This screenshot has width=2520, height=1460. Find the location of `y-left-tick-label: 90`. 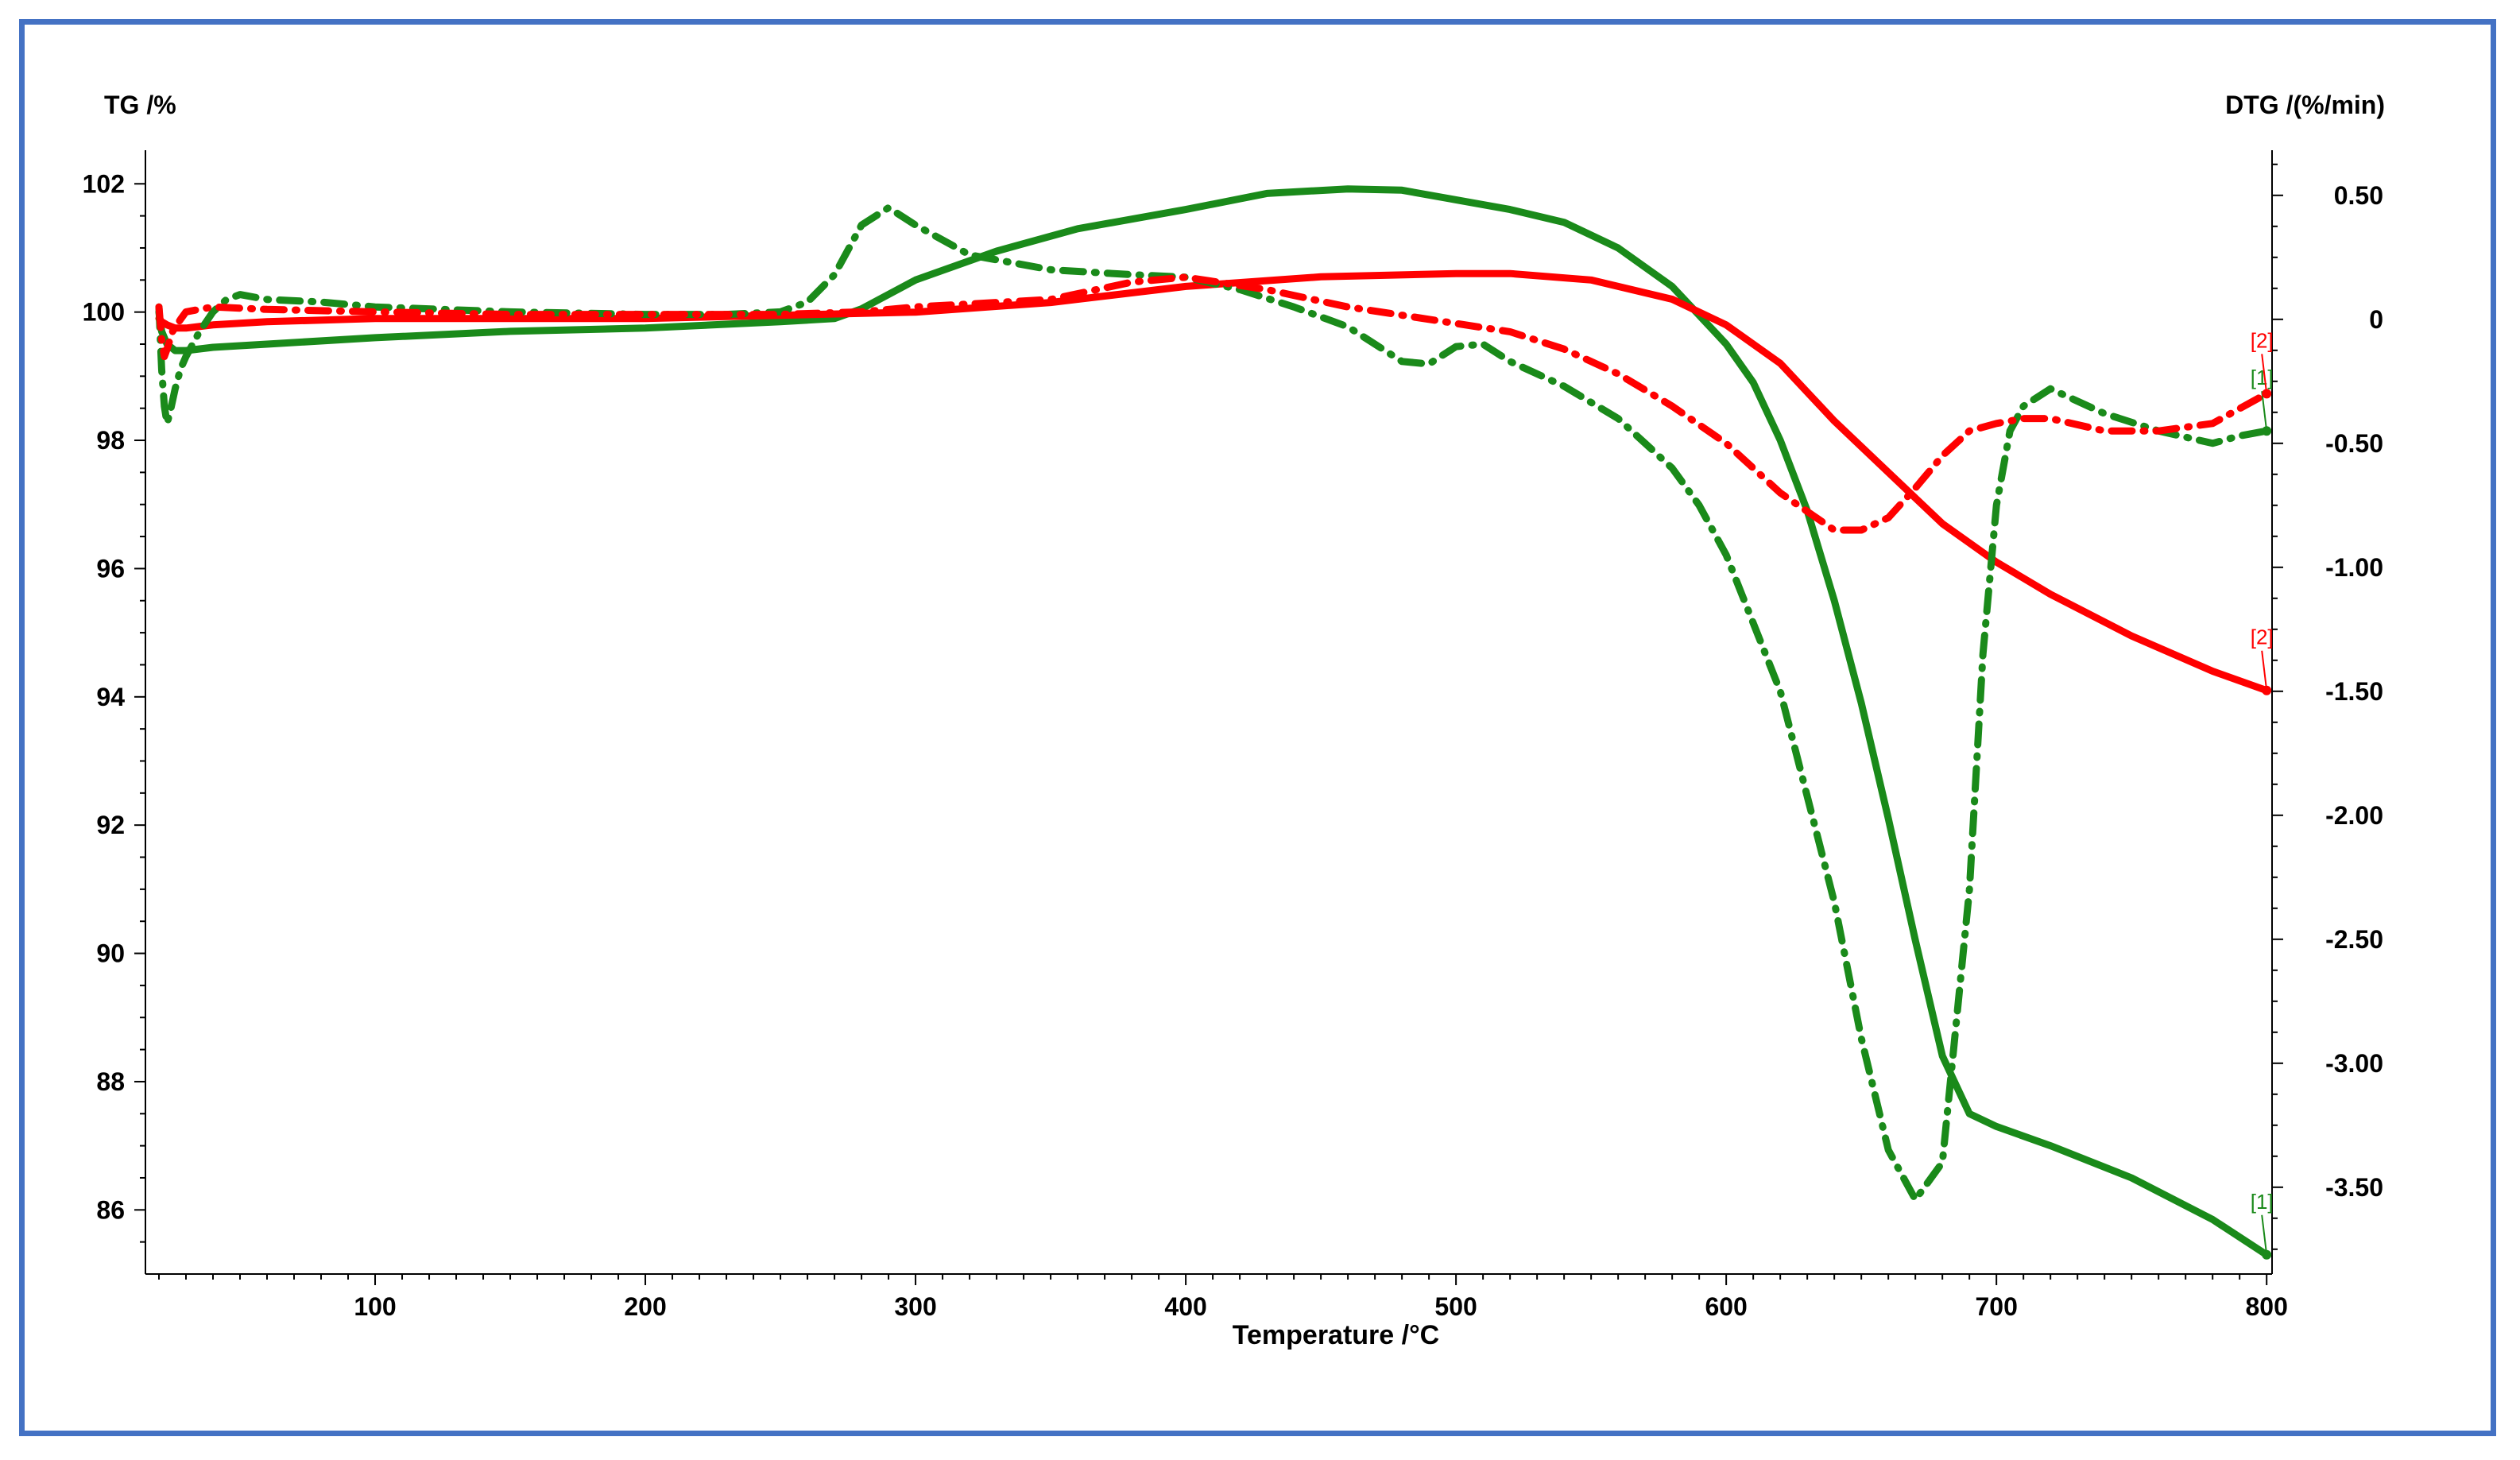

y-left-tick-label: 90 is located at coordinates (110, 953).